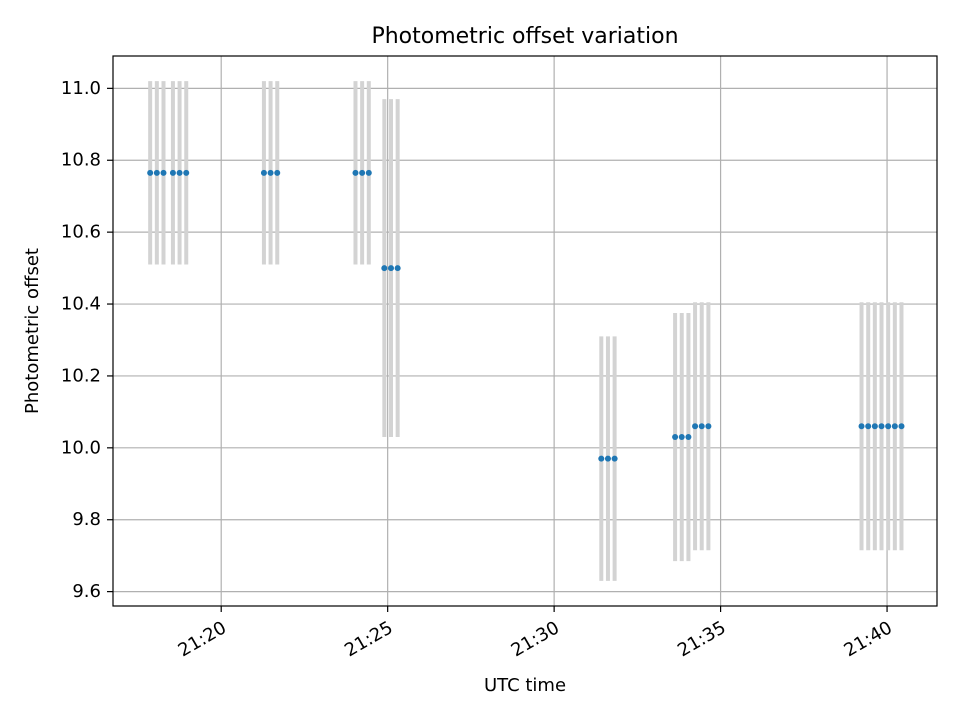  What do you see at coordinates (81, 304) in the screenshot?
I see `y-tick-label: 10.4` at bounding box center [81, 304].